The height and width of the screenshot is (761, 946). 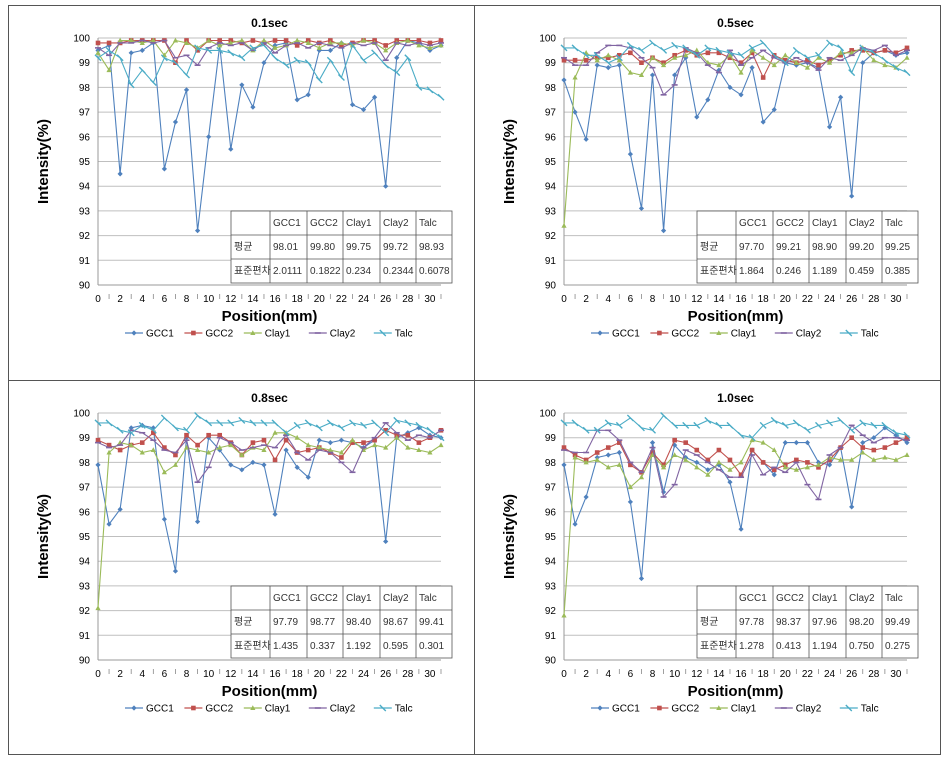 What do you see at coordinates (653, 299) in the screenshot?
I see `x-tick-label: 8` at bounding box center [653, 299].